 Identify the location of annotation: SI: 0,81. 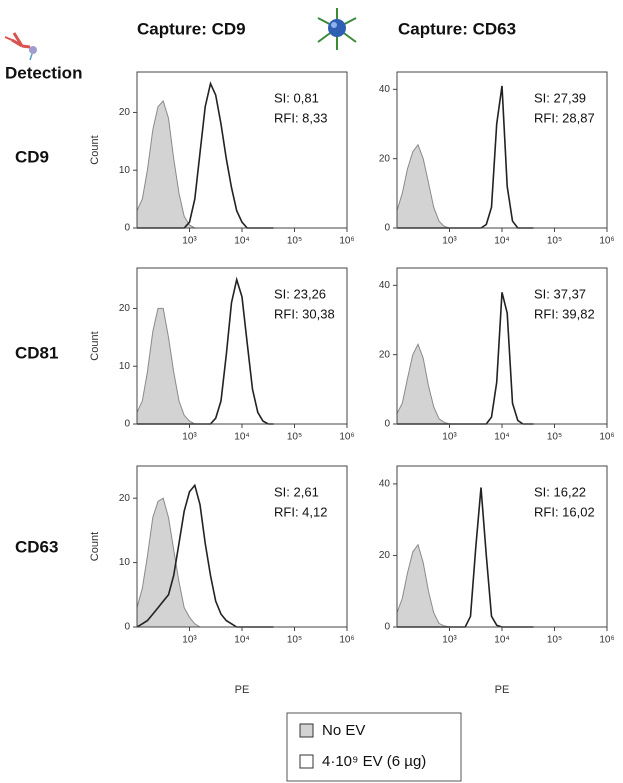
(296, 97).